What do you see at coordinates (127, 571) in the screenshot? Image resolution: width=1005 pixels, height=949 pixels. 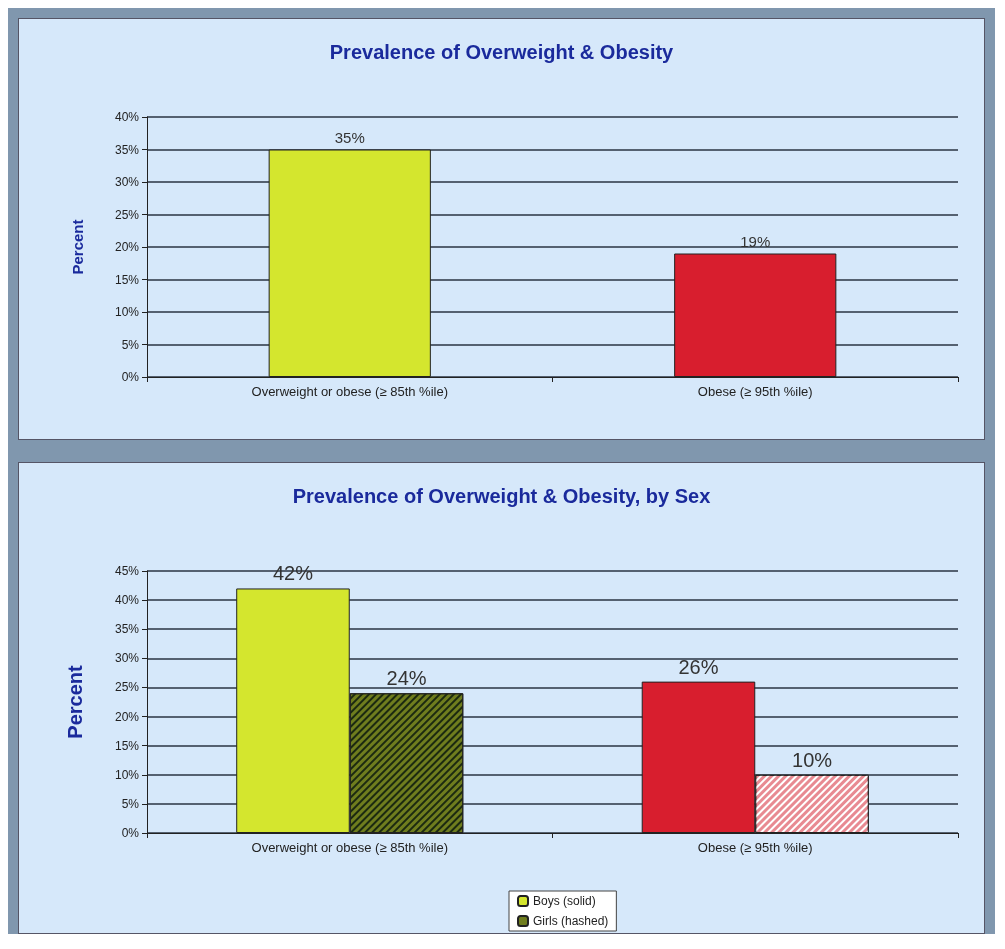 I see `y-tick-label: 45%` at bounding box center [127, 571].